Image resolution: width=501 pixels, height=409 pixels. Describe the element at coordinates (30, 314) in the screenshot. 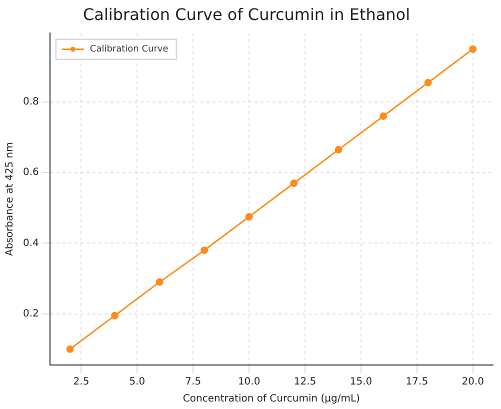

I see `y-tick-label: 0.2` at that location.